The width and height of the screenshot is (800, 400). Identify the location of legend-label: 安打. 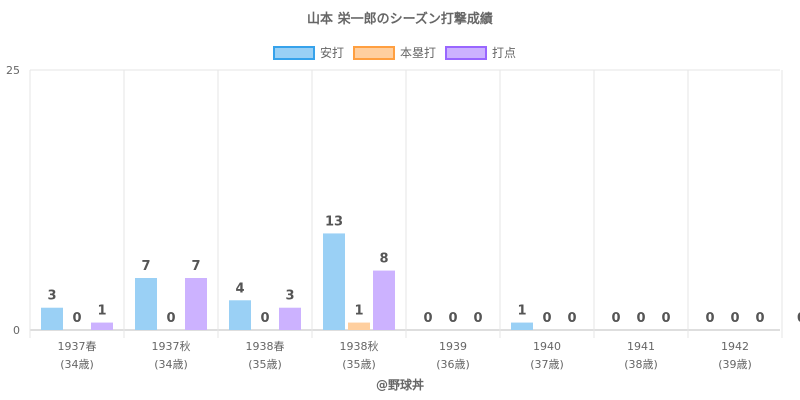
(332, 52).